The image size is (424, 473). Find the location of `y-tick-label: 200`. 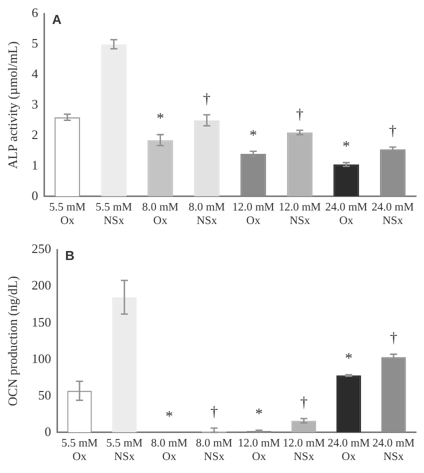

y-tick-label: 200 is located at coordinates (42, 285).